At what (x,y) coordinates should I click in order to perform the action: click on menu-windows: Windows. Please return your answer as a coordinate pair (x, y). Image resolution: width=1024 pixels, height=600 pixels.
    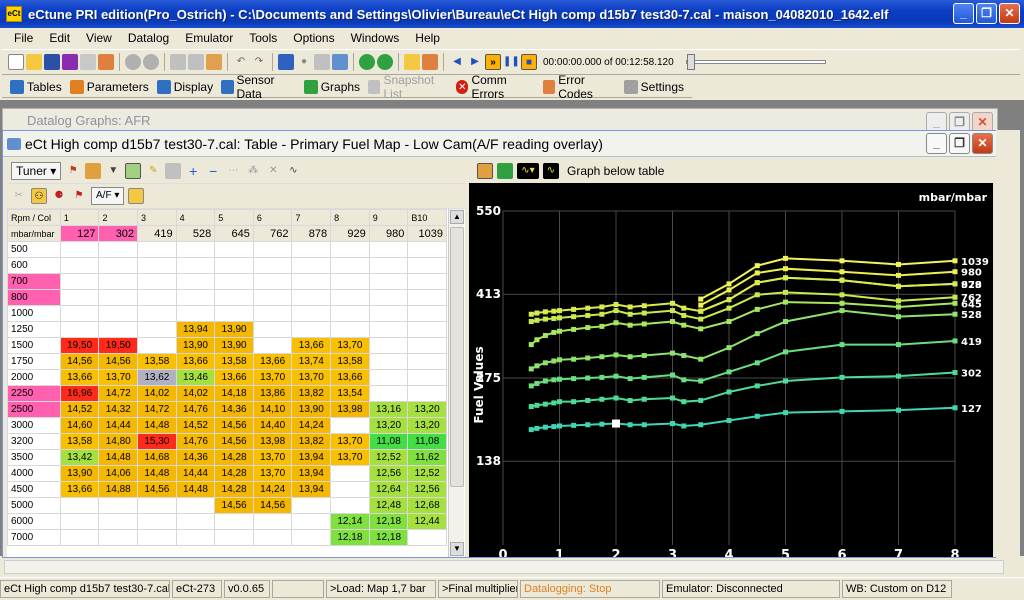
    Looking at the image, I should click on (375, 38).